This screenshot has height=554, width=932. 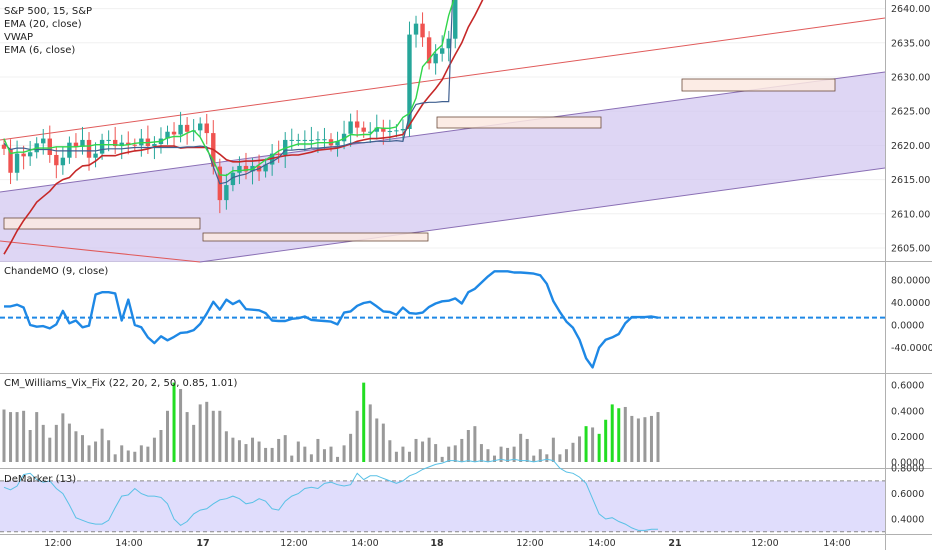 I want to click on chandemo-title: ChandeMO (9, close), so click(x=56, y=271).